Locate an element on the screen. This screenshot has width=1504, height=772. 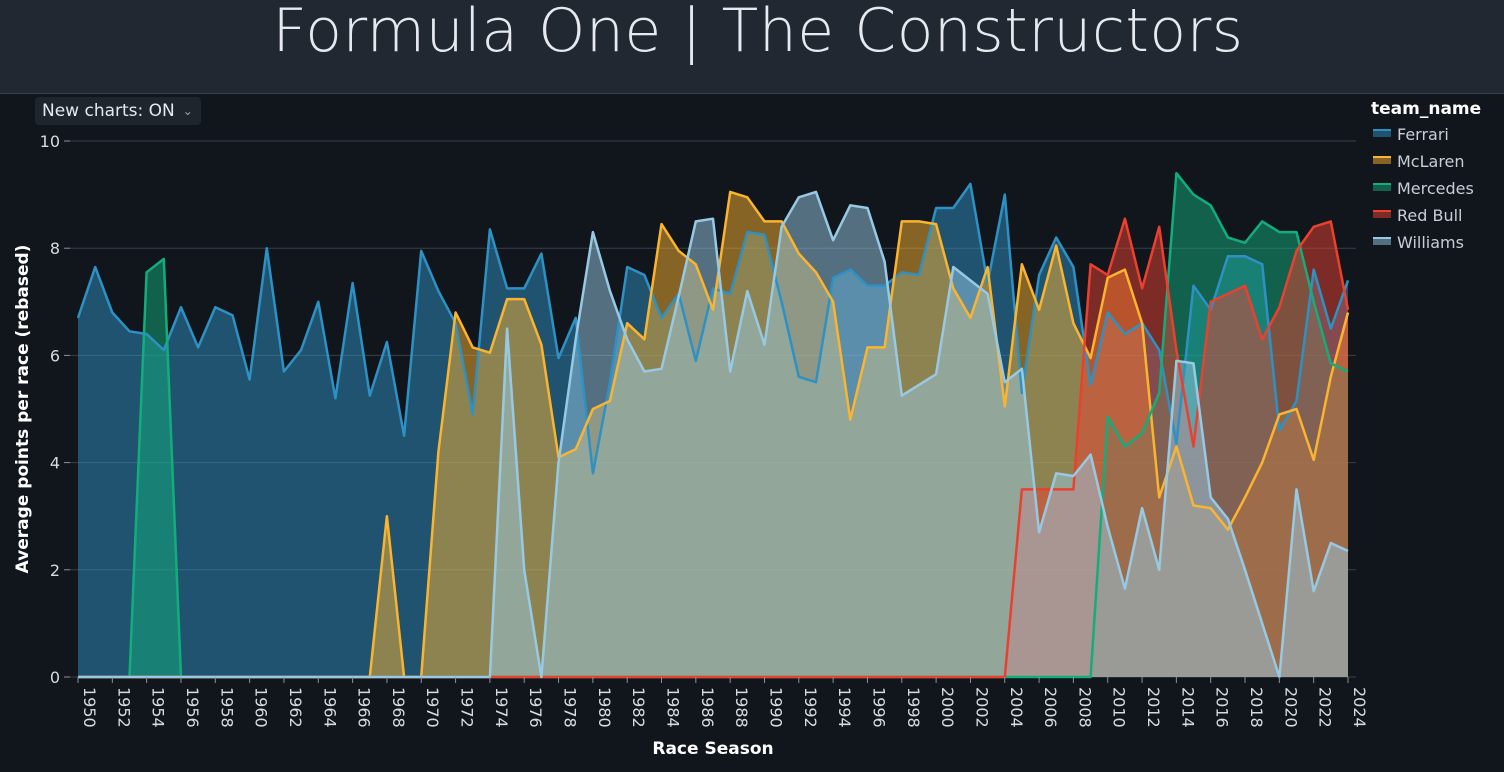
x-tick-label: 2016 is located at coordinates (1222, 707).